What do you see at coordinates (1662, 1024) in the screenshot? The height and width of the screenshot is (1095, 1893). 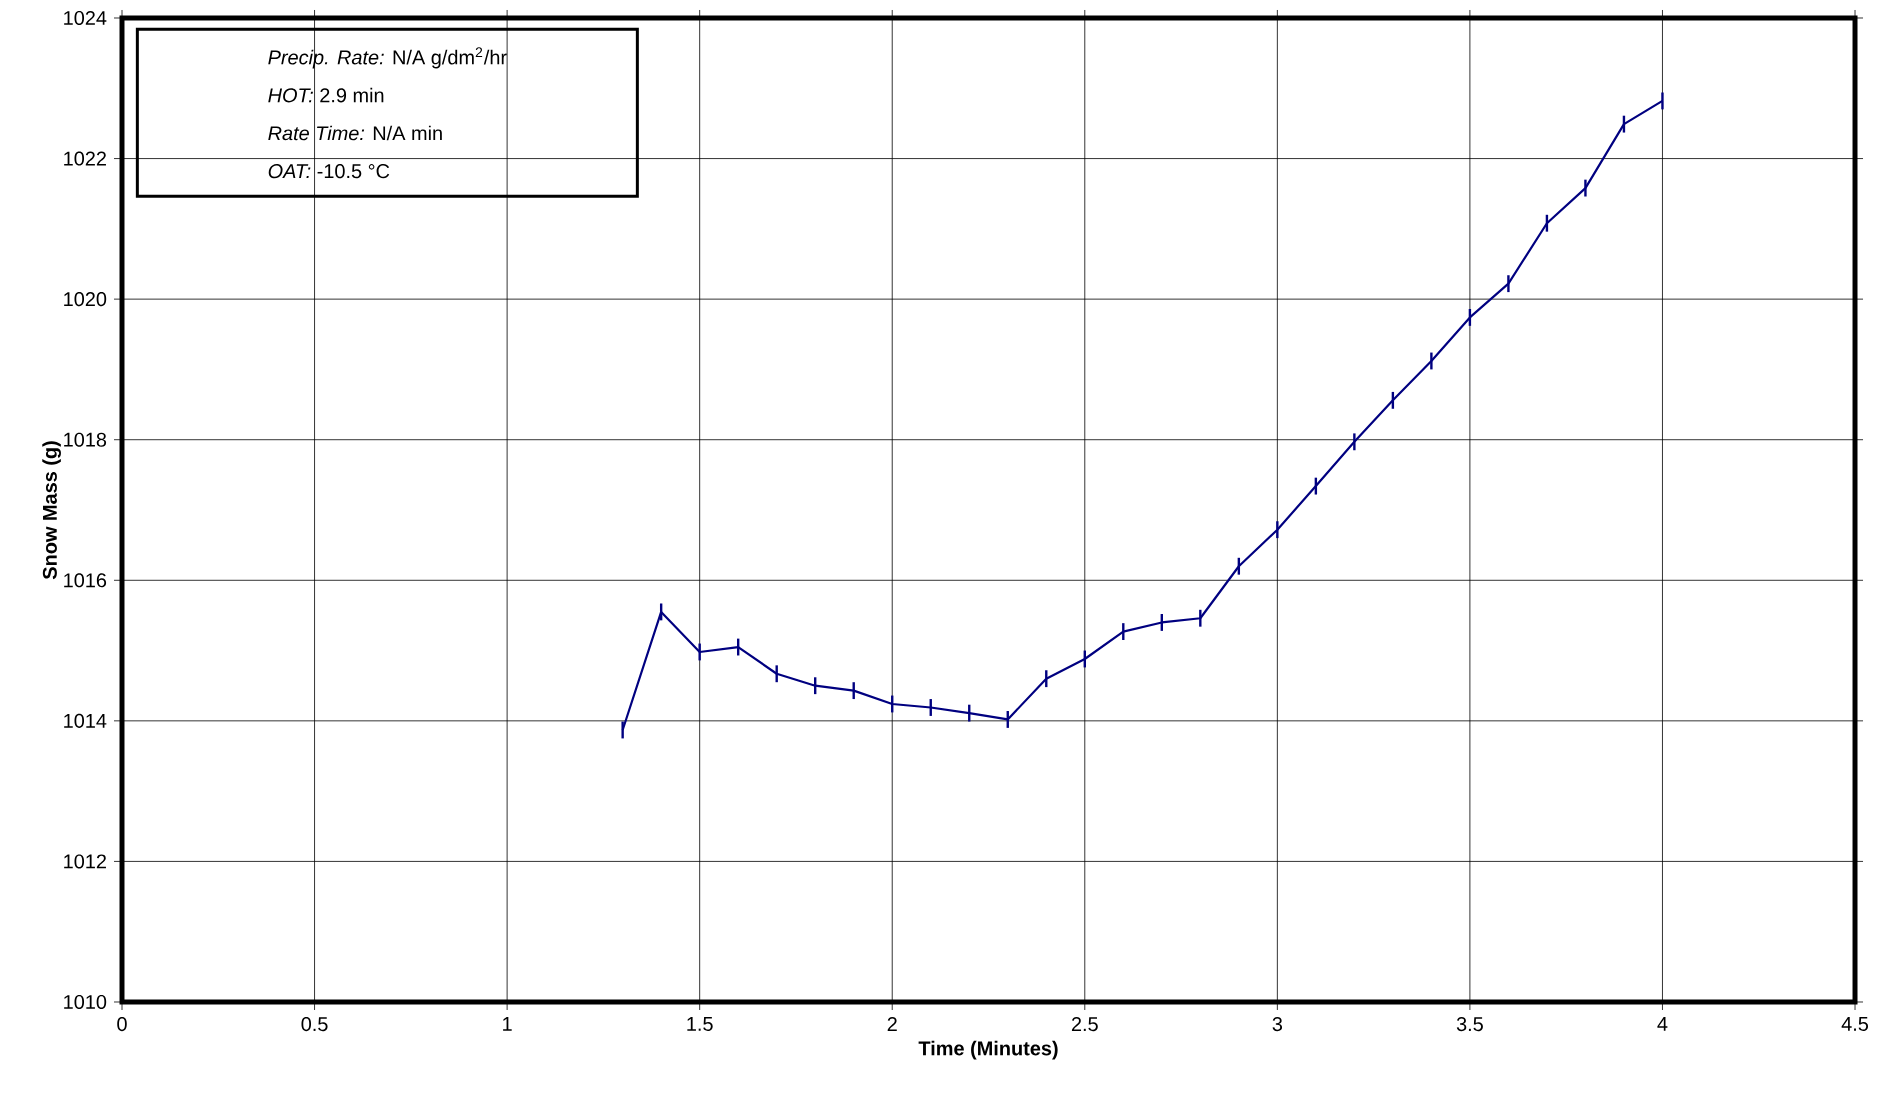 I see `x-tick-label: 4` at bounding box center [1662, 1024].